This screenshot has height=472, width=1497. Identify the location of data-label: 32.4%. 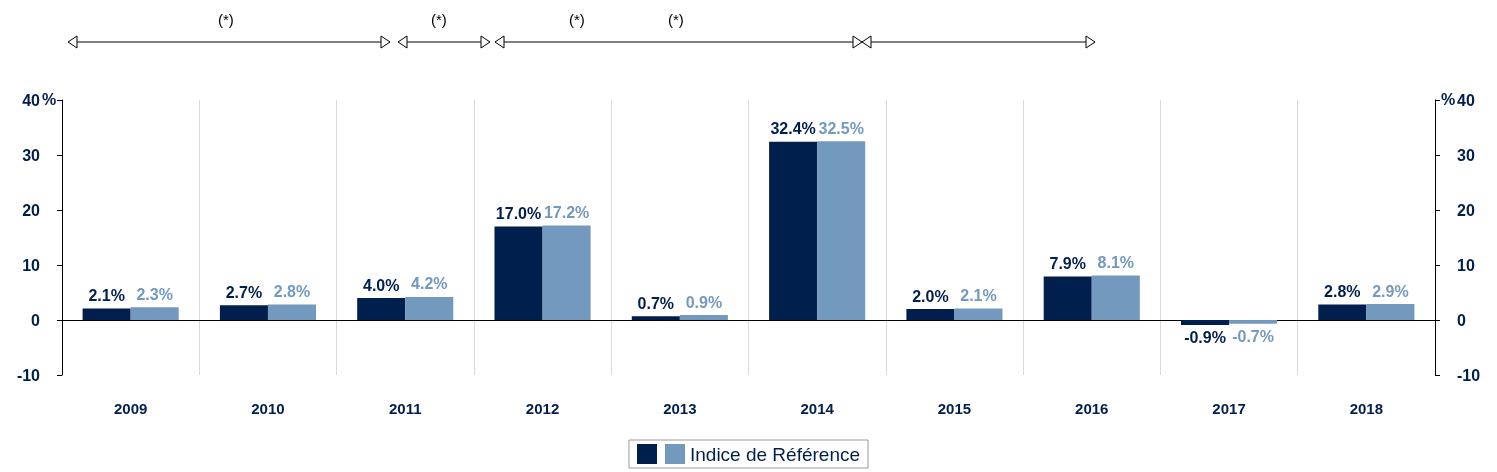
(793, 129).